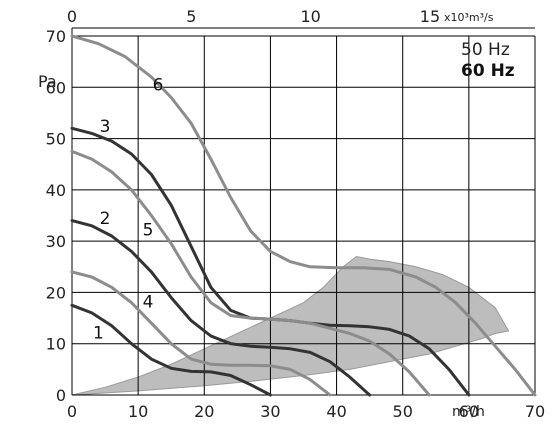 This screenshot has width=555, height=442. I want to click on curve-label-2: 2, so click(105, 219).